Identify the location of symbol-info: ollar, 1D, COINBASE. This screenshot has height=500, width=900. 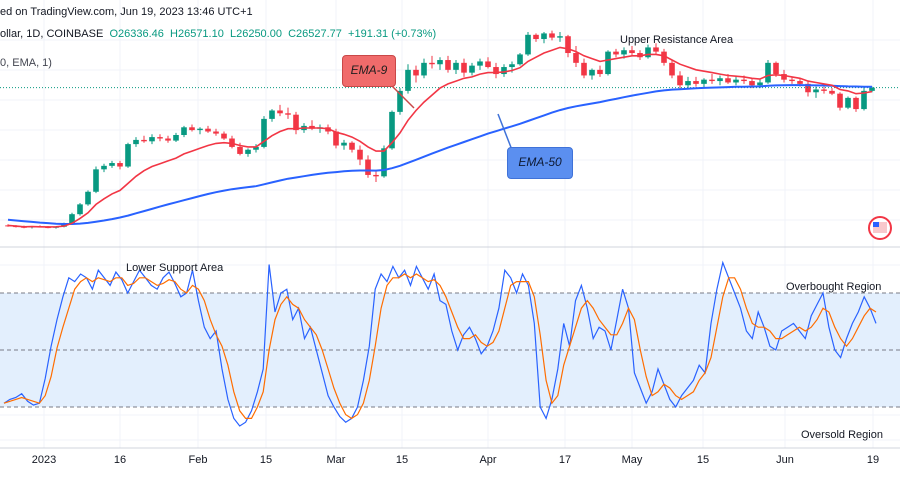
(52, 34).